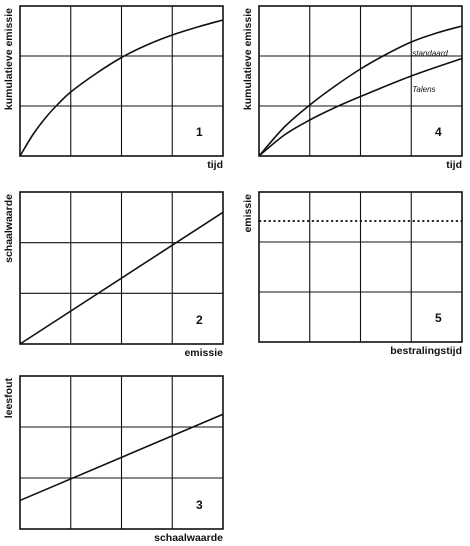  Describe the element at coordinates (248, 213) in the screenshot. I see `y-axis-label: emissie` at that location.